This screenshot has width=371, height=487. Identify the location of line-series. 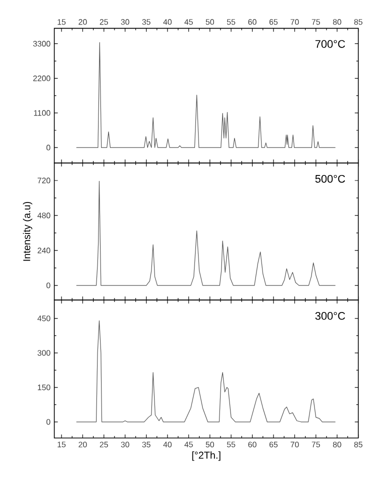
(206, 371).